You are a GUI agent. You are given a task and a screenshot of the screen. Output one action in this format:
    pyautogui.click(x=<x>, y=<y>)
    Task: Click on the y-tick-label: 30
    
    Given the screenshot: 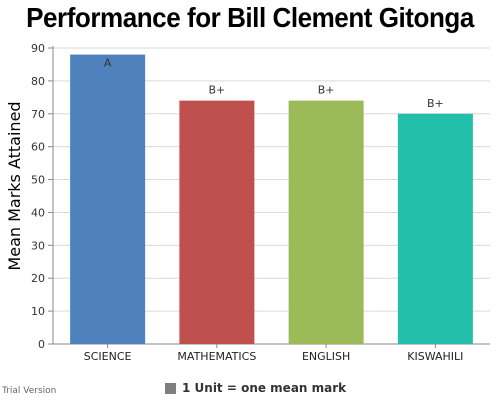 What is the action you would take?
    pyautogui.click(x=38, y=245)
    